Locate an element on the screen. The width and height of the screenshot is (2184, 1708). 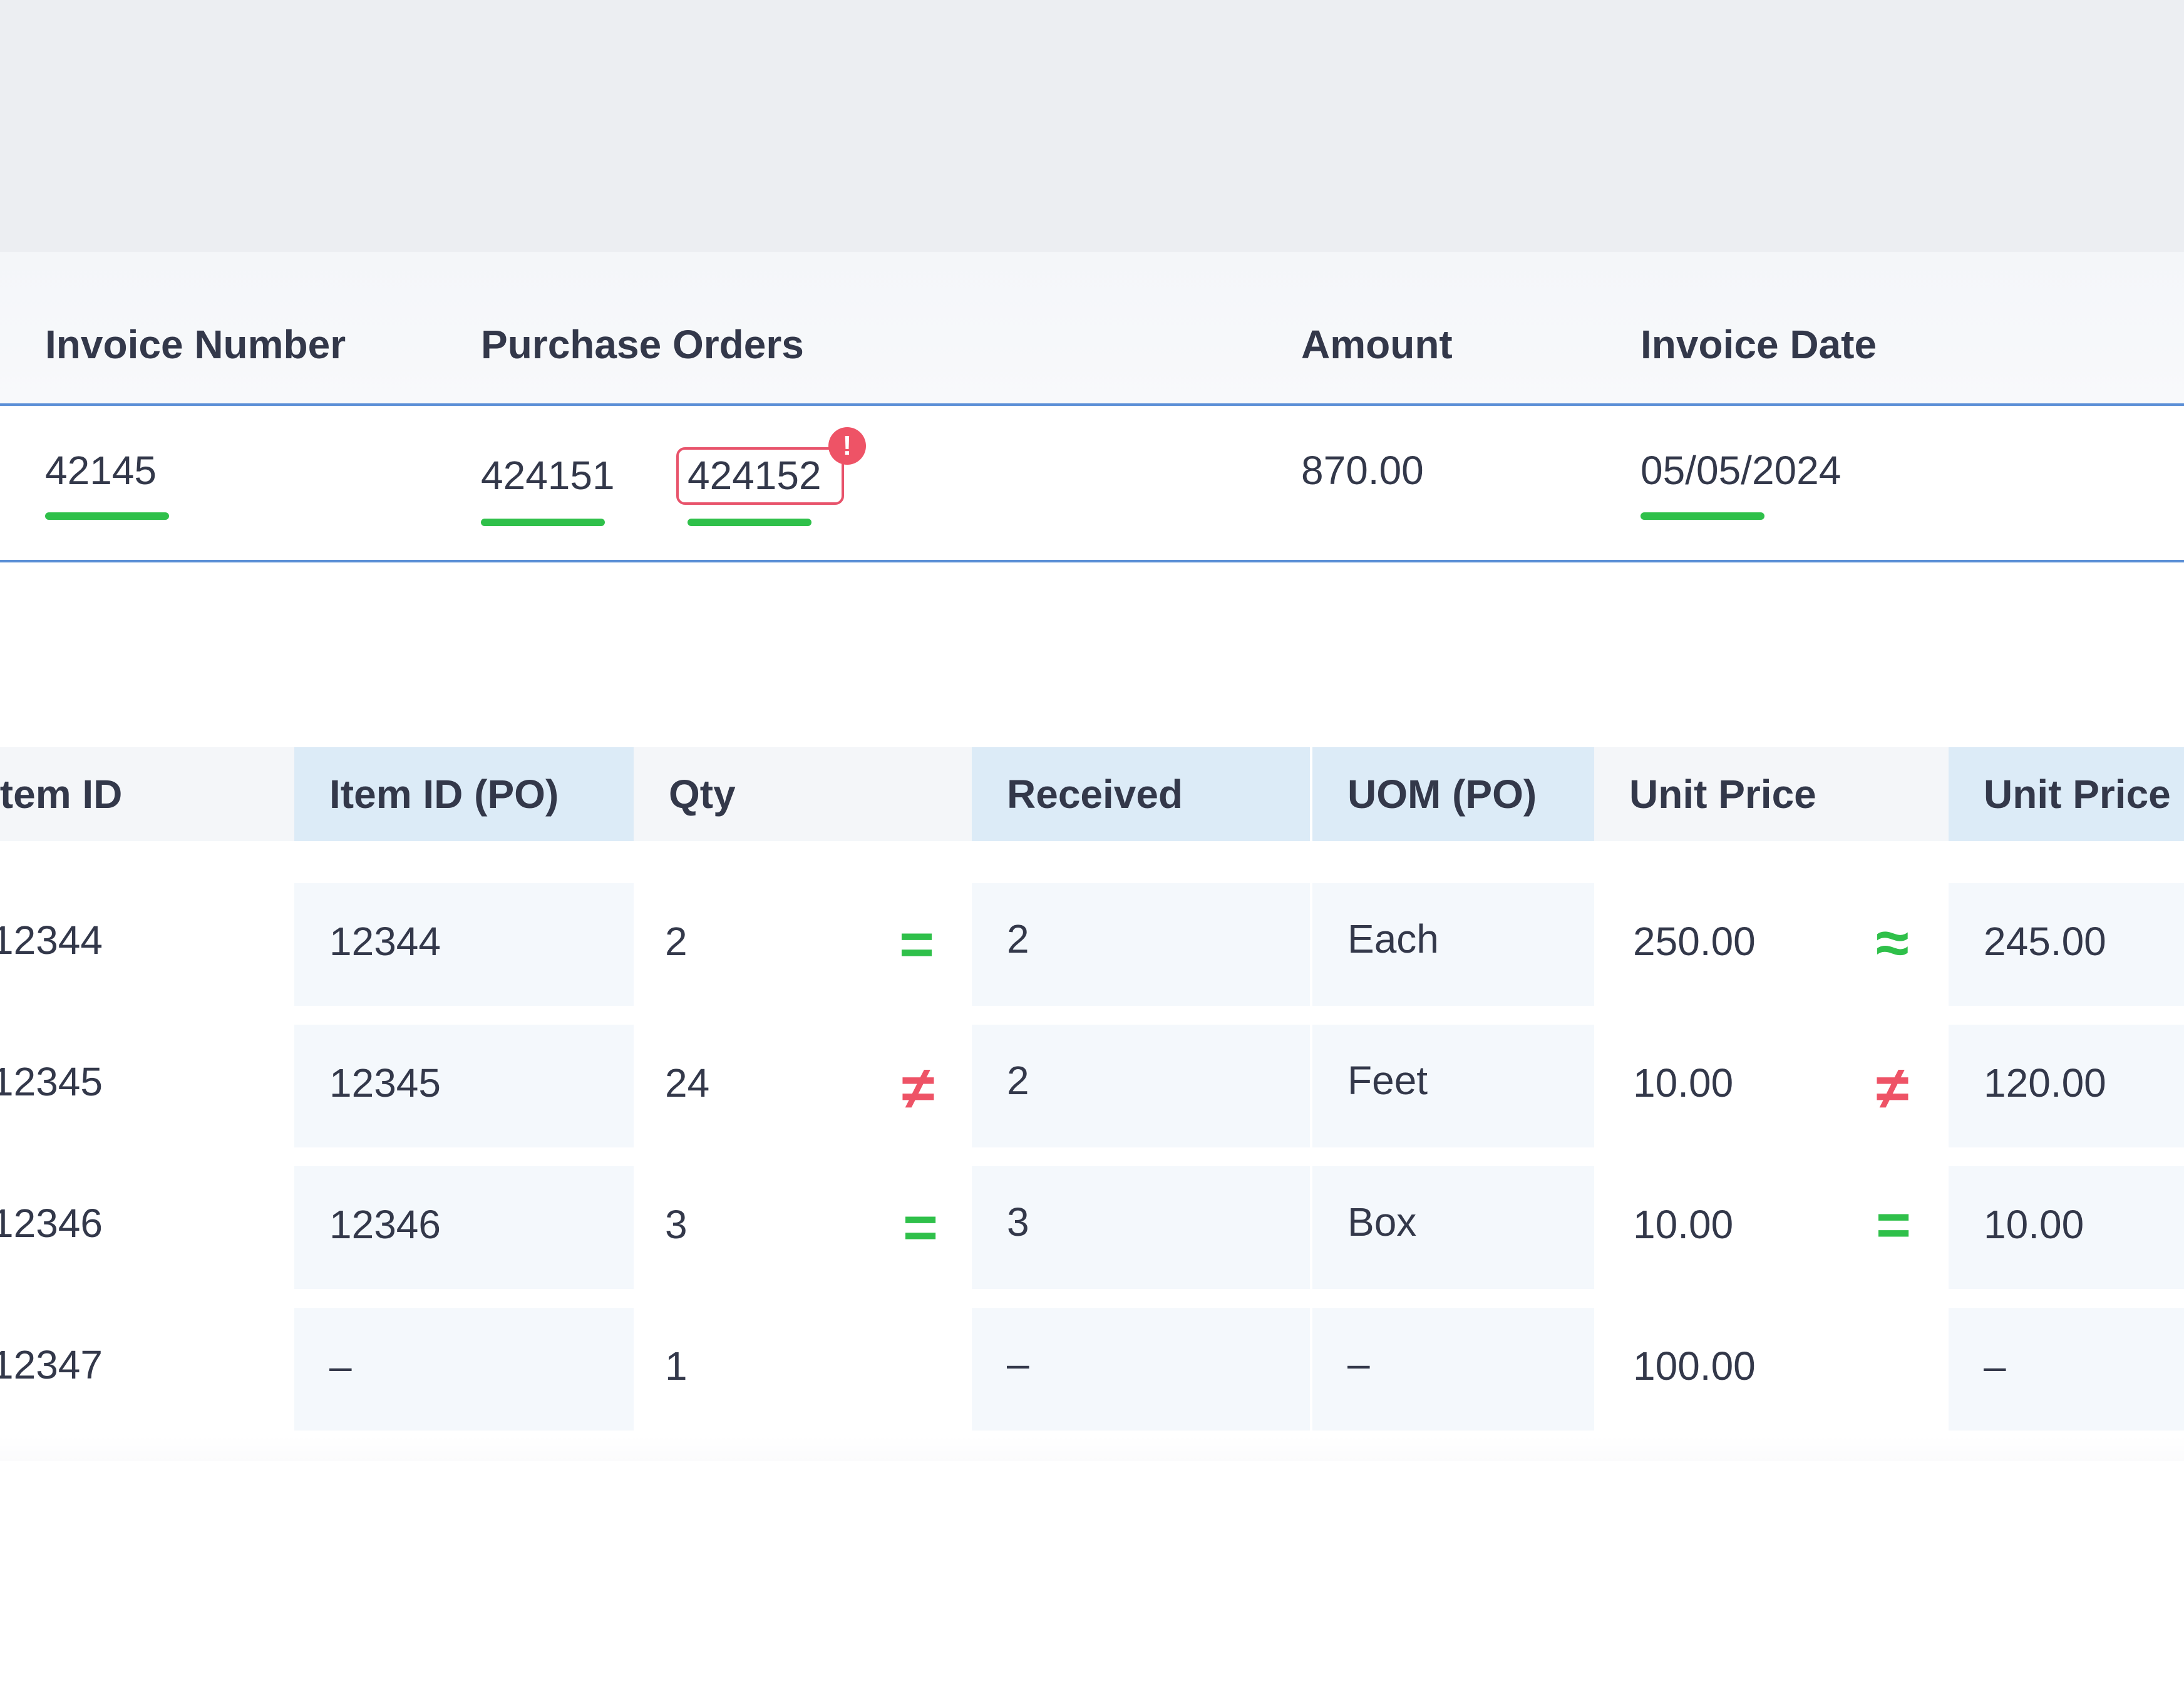
row2-qty-mismatch-icon: ≠ is located at coordinates (919, 1088).